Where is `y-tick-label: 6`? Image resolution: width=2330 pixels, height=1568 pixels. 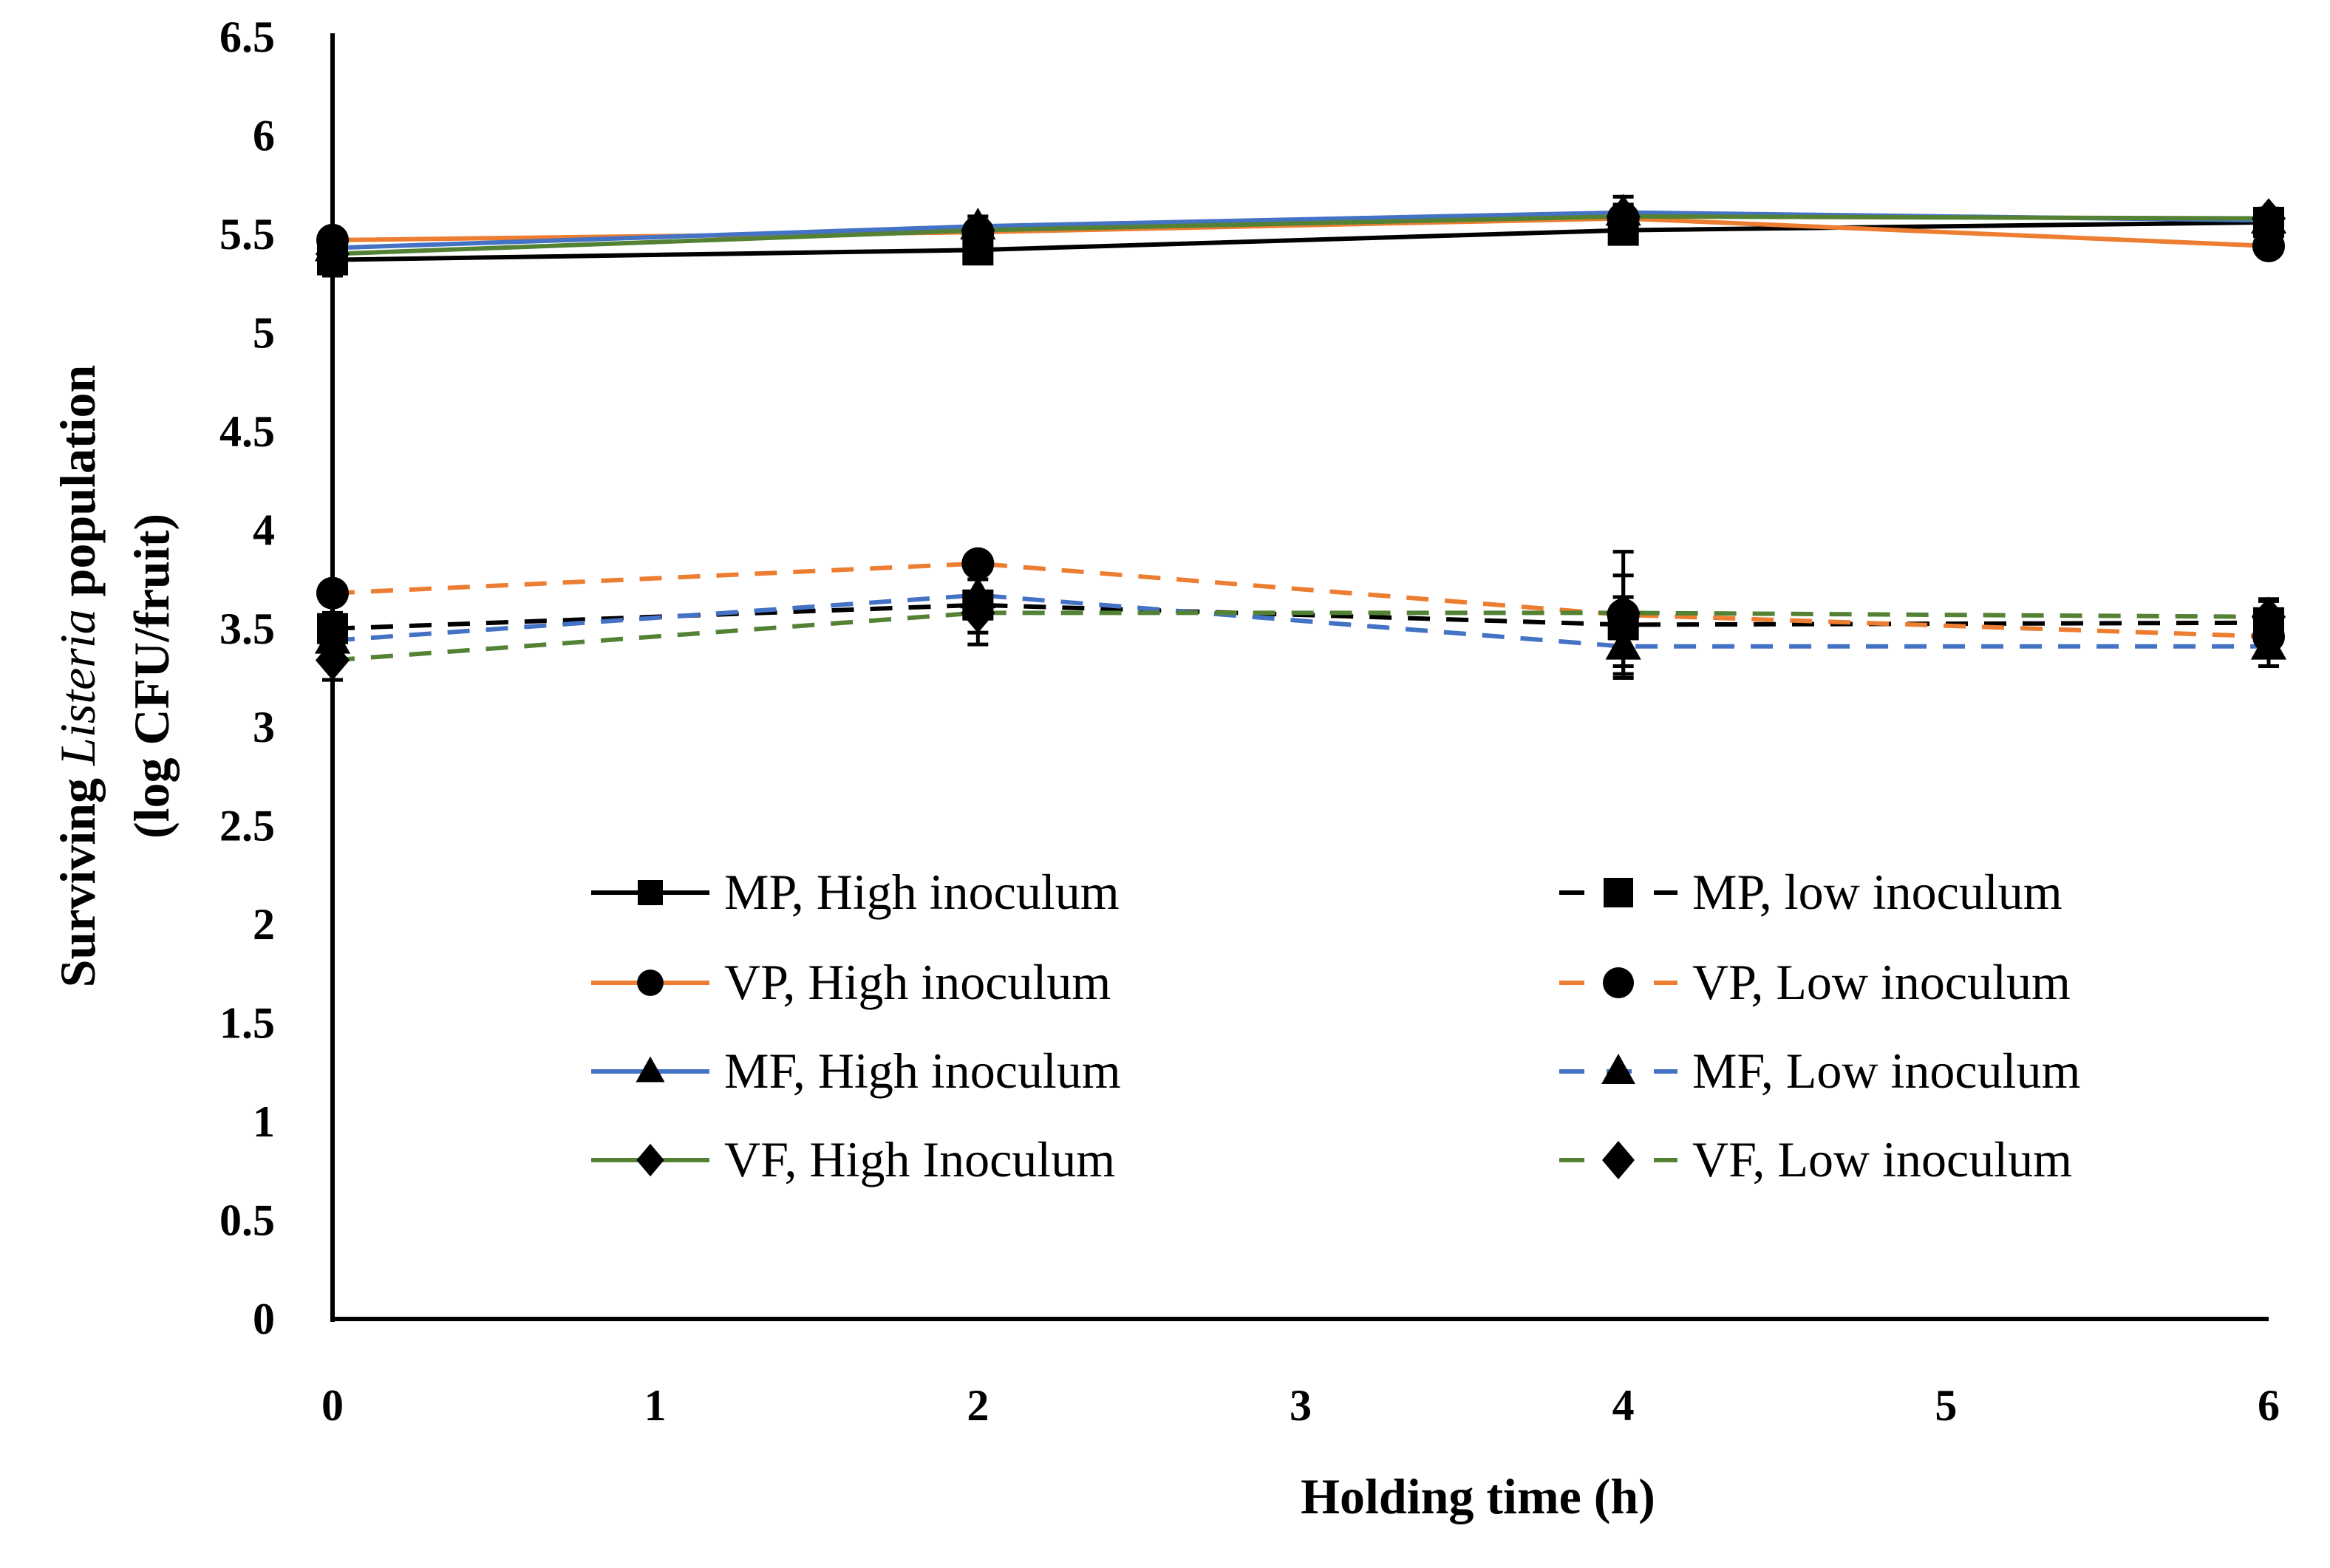 y-tick-label: 6 is located at coordinates (264, 135).